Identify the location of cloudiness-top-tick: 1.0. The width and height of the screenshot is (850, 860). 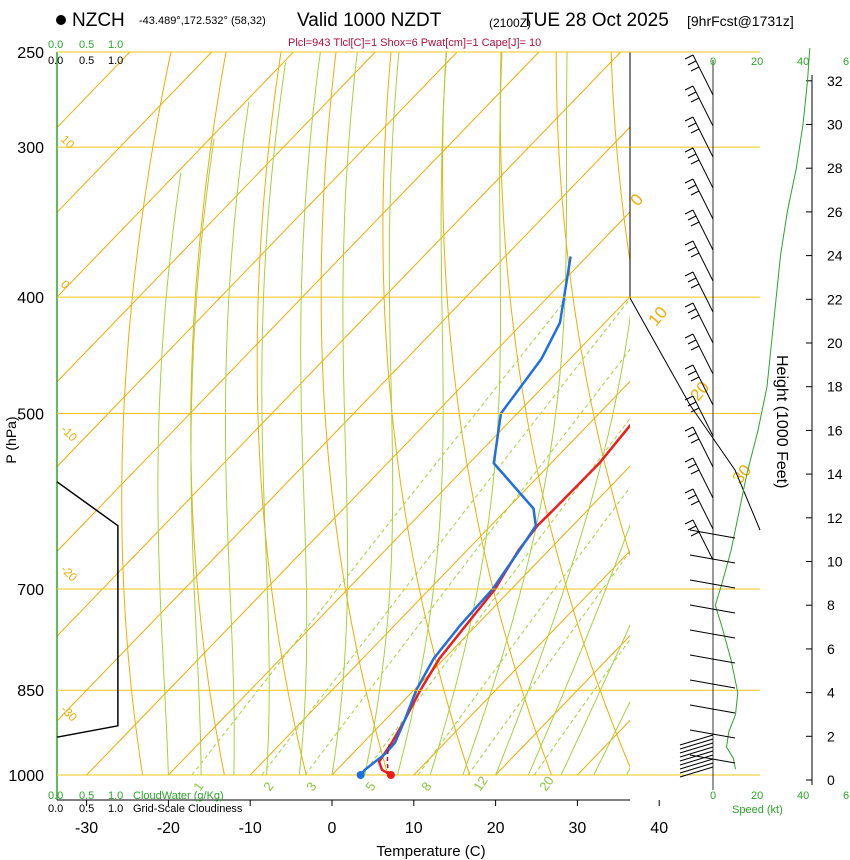
(115, 61).